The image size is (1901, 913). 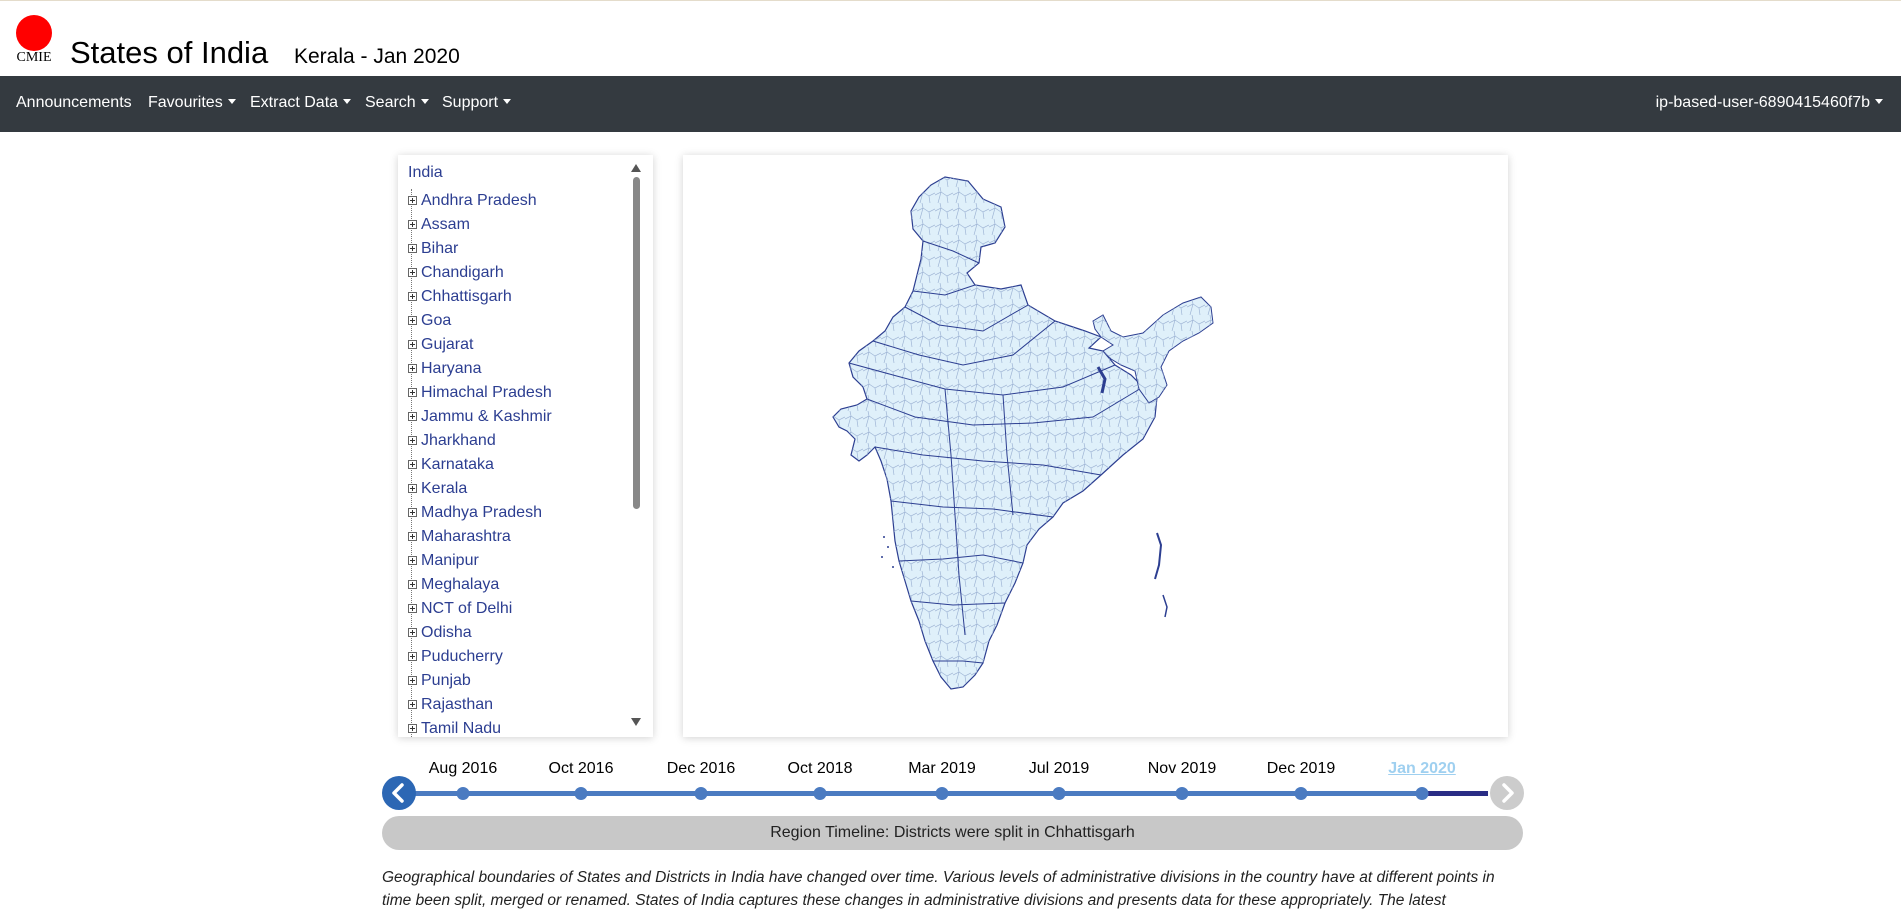 I want to click on tree-item-label: Haryana, so click(x=451, y=368).